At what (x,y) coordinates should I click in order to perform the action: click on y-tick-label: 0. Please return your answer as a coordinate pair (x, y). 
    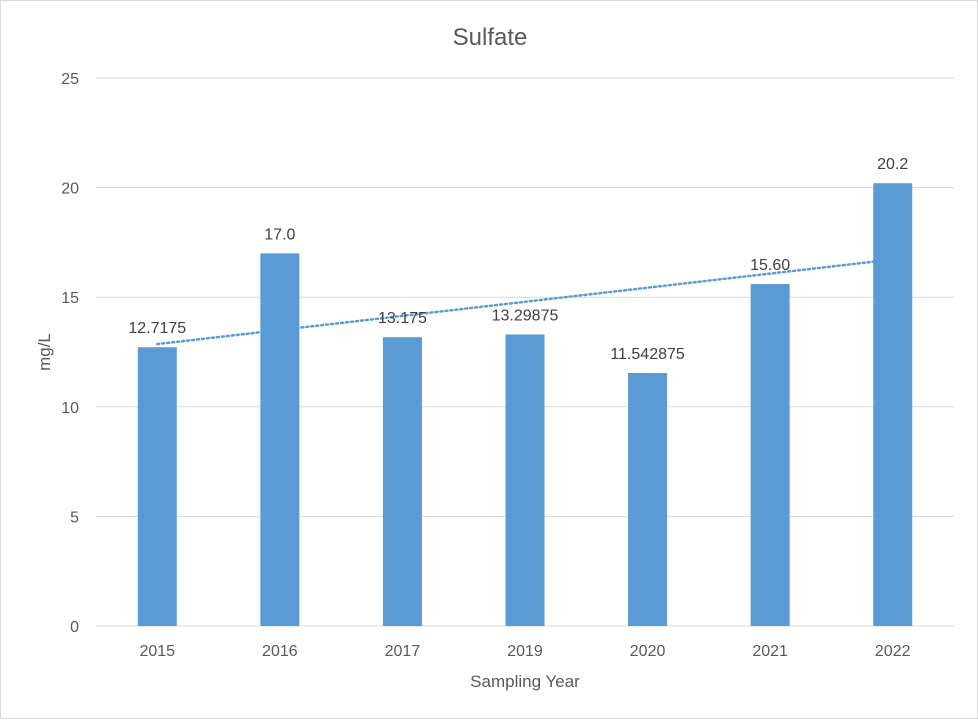
    Looking at the image, I should click on (74, 627).